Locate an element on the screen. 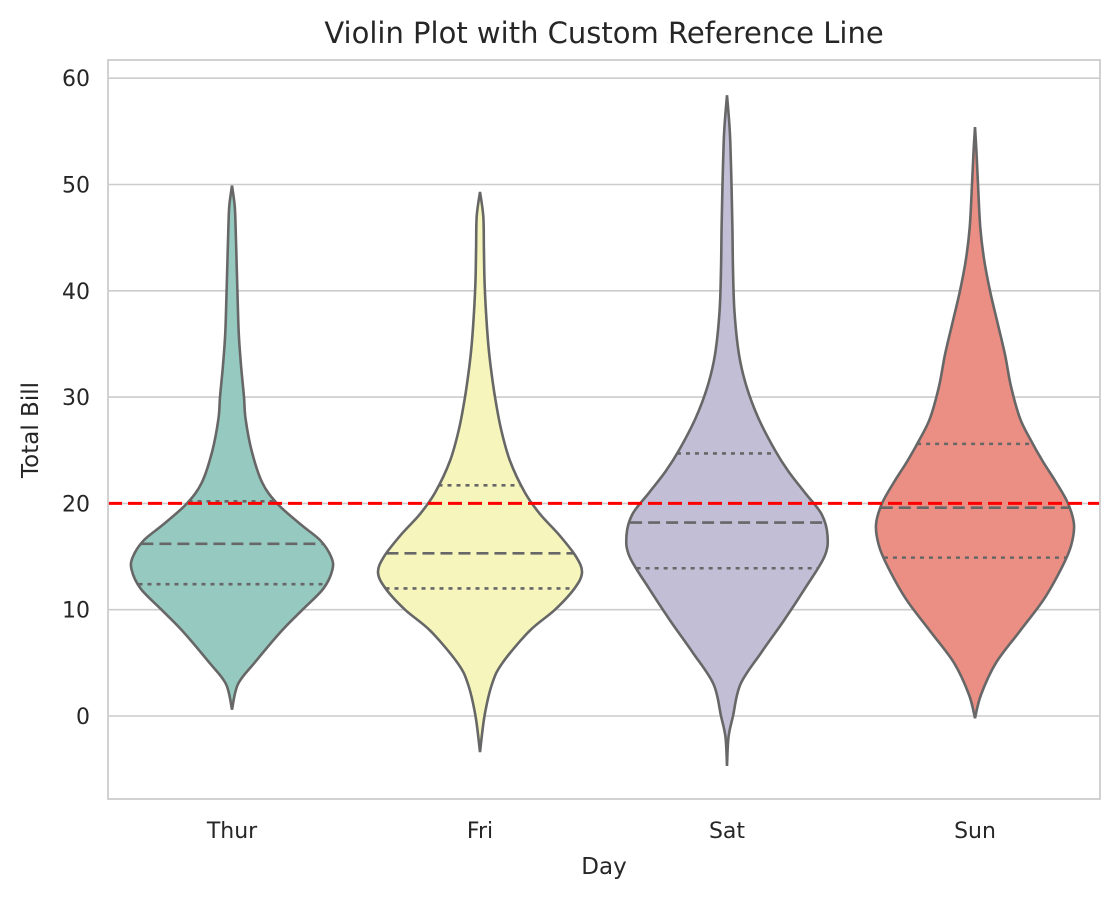  violin-sat is located at coordinates (727, 431).